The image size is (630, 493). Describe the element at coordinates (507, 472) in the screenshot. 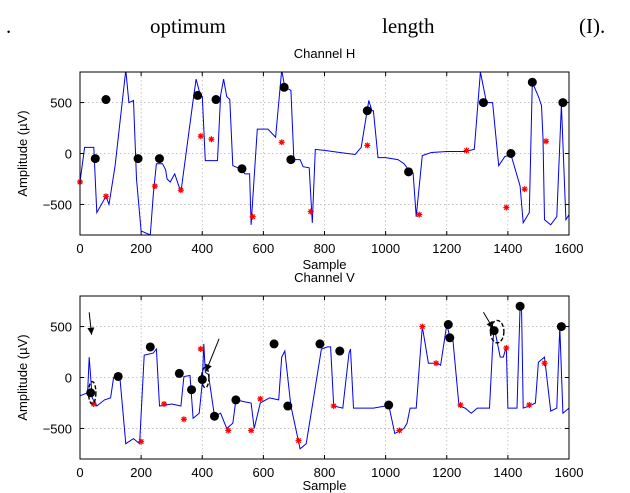

I see `x-tick-label: 1400` at that location.